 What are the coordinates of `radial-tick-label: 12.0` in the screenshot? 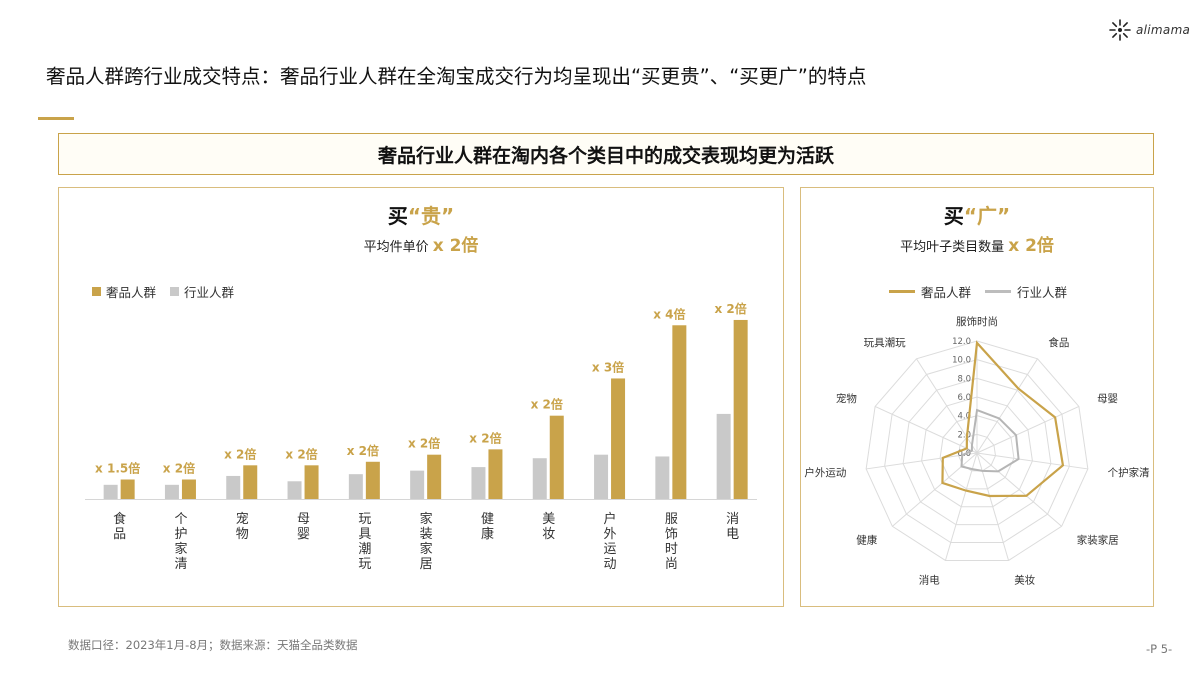 It's located at (961, 342).